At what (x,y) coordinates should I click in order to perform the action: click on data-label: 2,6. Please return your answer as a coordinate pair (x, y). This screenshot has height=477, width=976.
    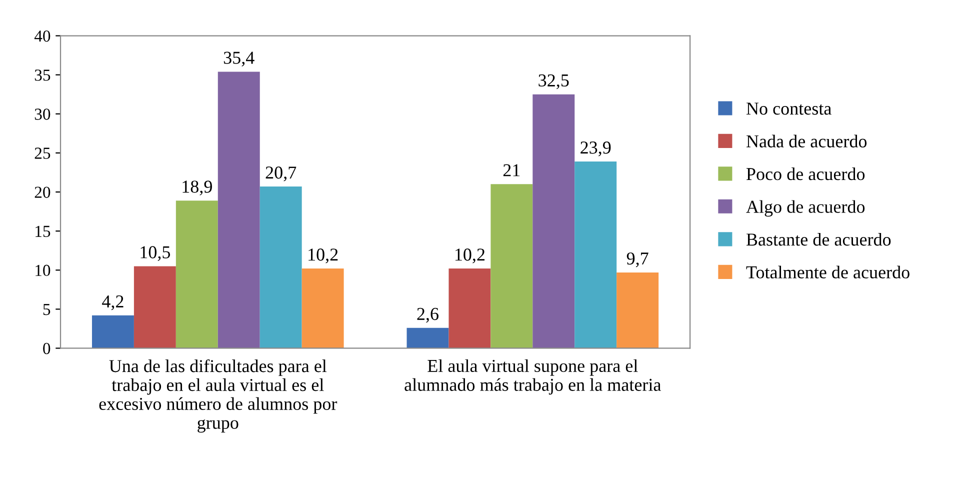
    Looking at the image, I should click on (427, 315).